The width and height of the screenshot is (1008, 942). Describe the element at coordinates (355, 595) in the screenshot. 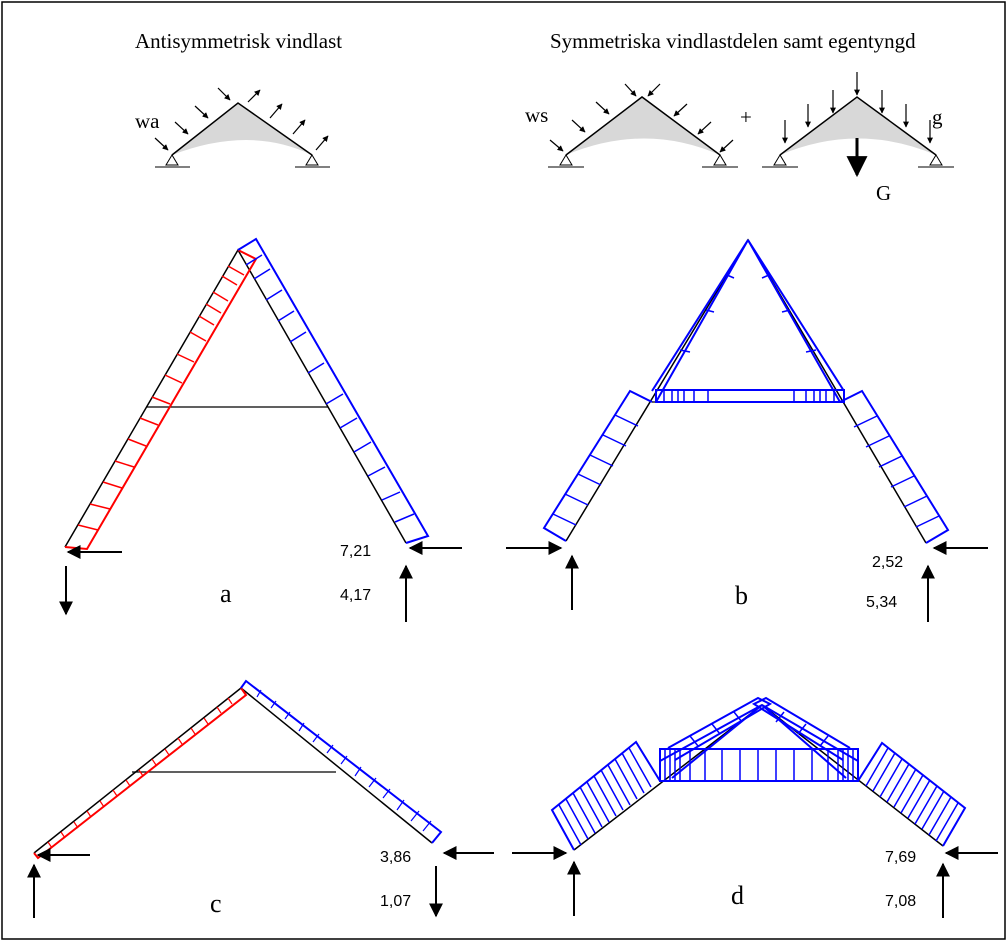

I see `panel-a-vertical-reaction: 4,17` at that location.